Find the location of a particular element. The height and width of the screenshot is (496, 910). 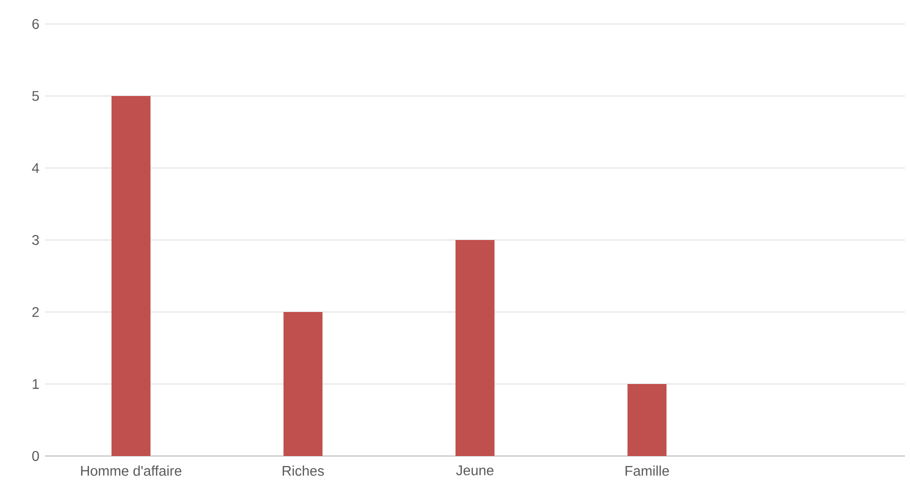

y-tick-label: 5 is located at coordinates (35, 96).